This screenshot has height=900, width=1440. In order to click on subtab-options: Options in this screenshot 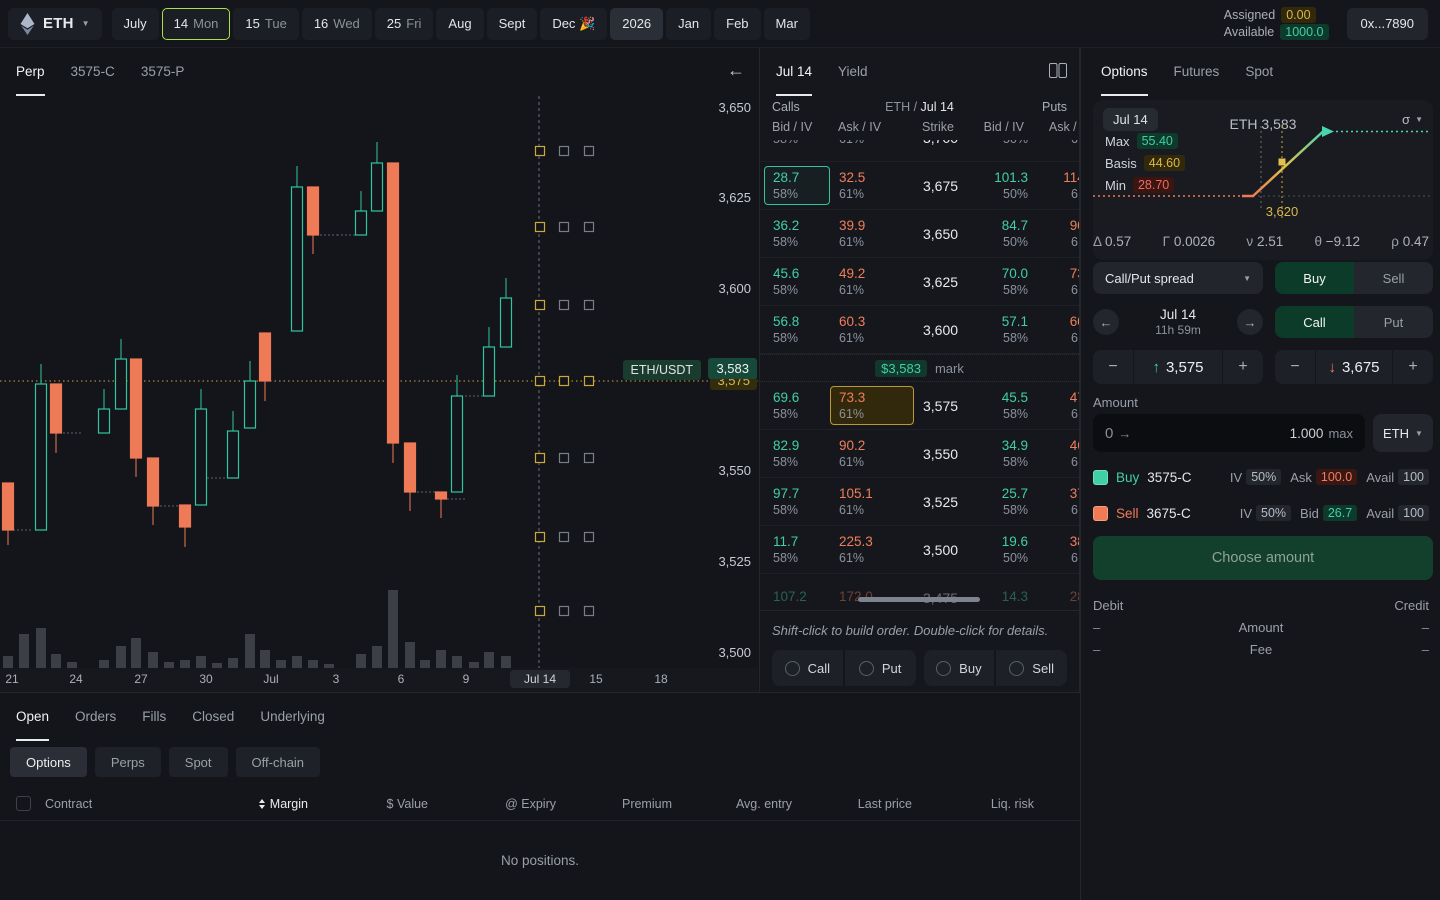, I will do `click(48, 762)`.